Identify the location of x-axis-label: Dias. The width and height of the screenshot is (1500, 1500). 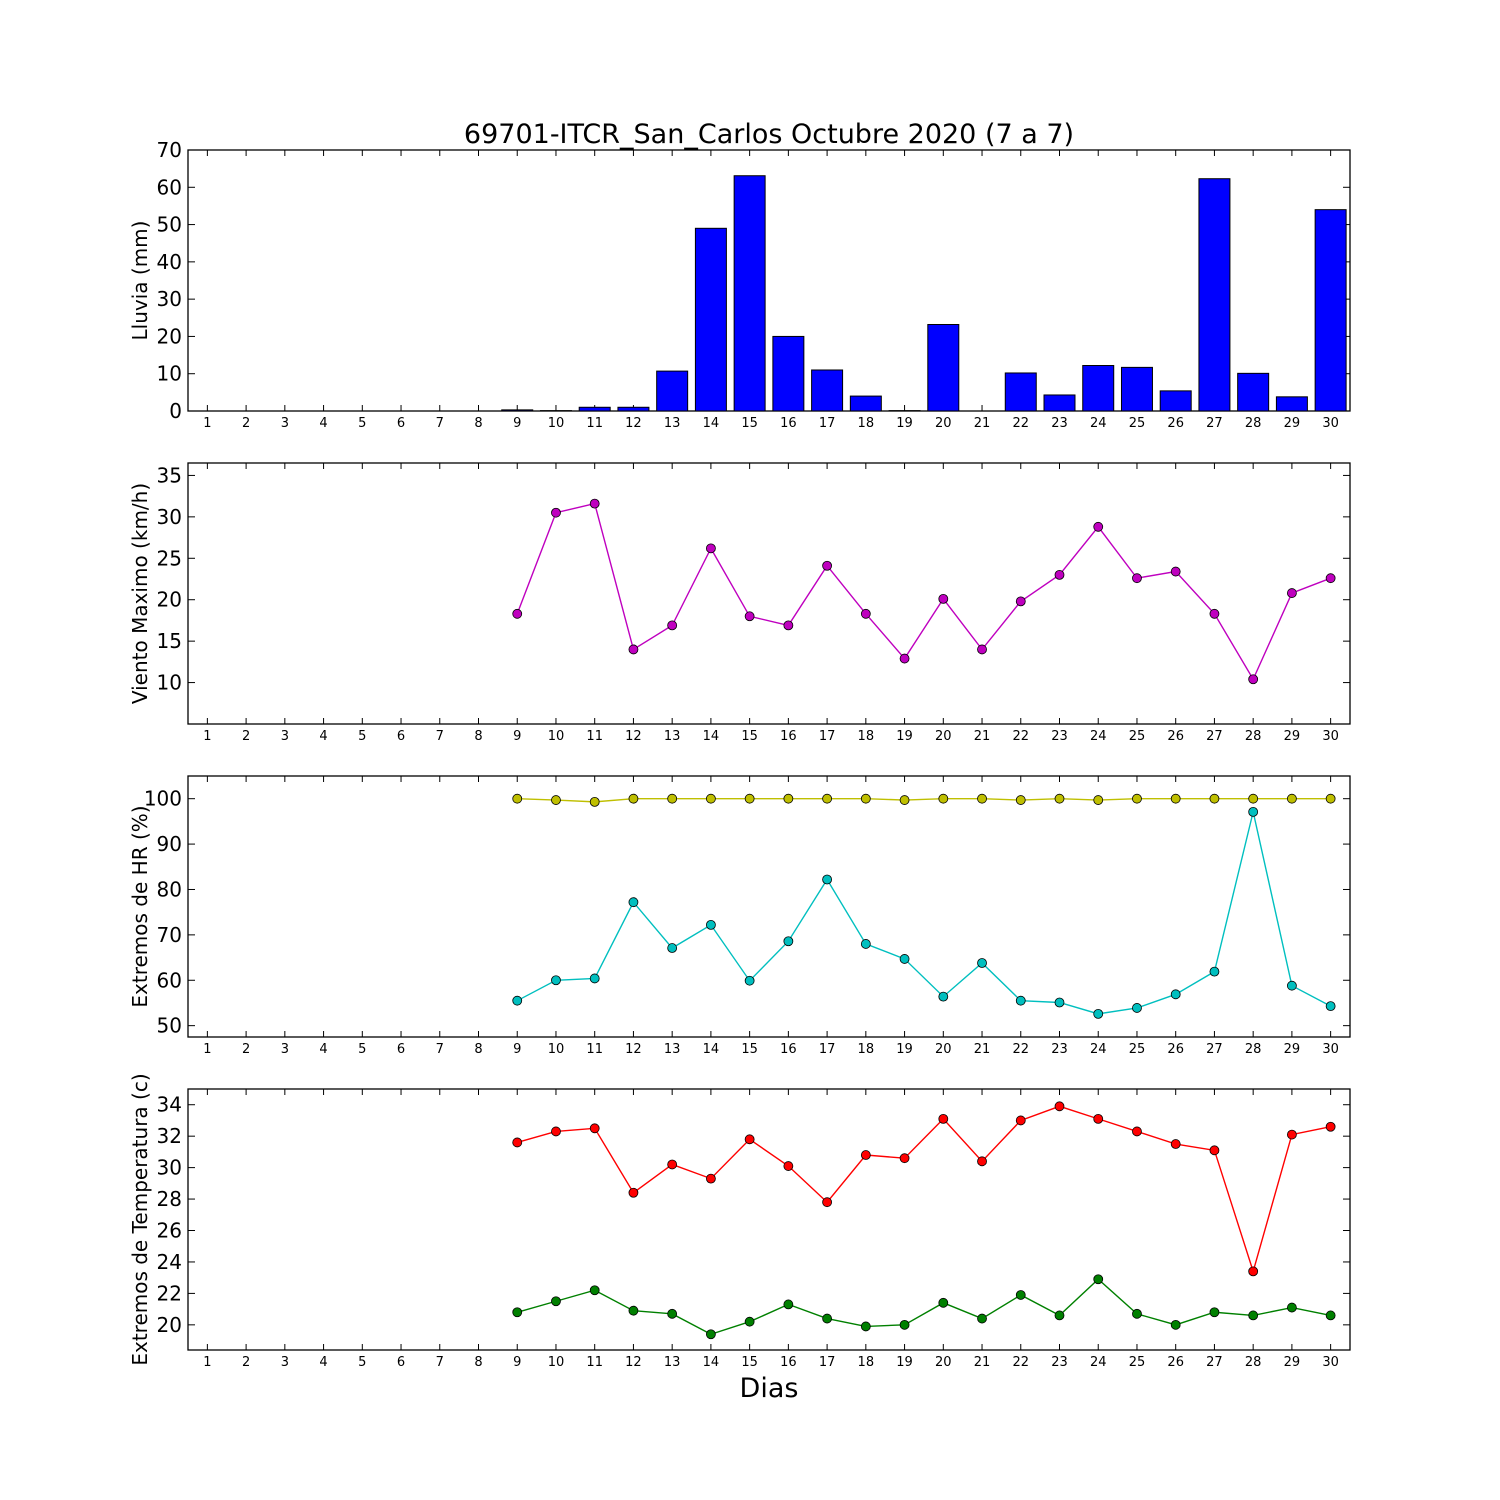
(769, 1388).